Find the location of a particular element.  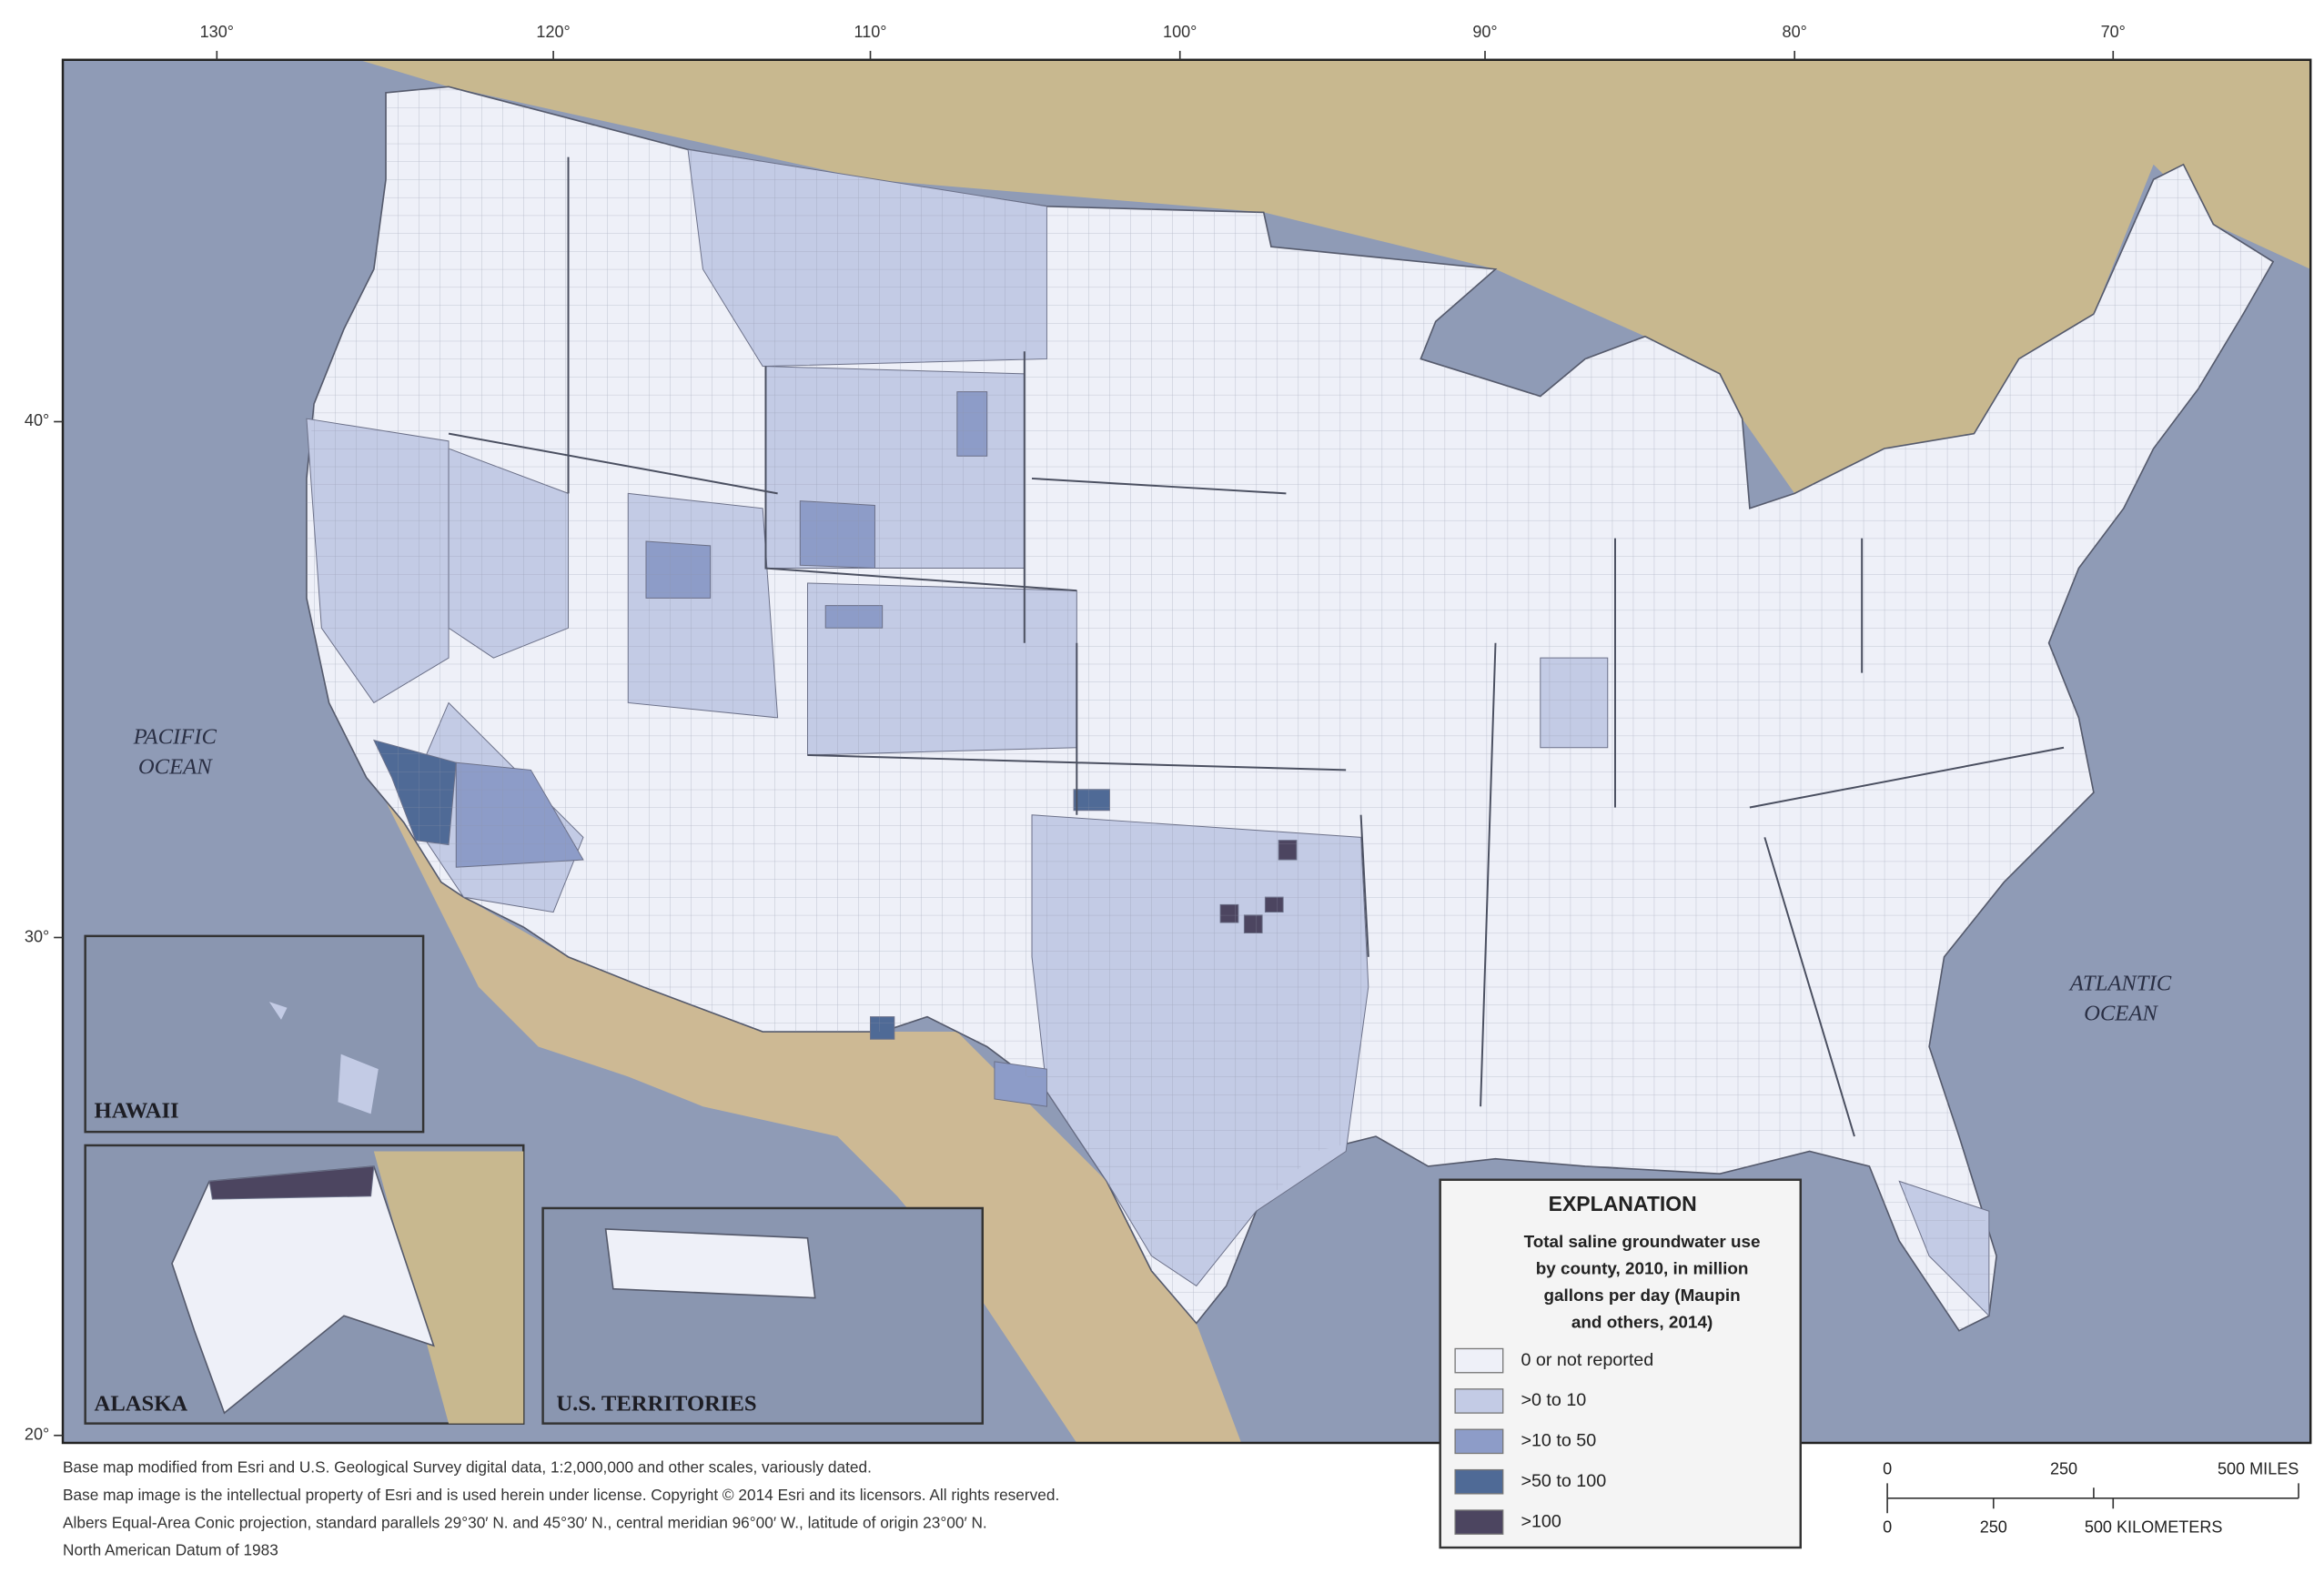

credit-line: North American Datum of 1983 is located at coordinates (170, 1550).